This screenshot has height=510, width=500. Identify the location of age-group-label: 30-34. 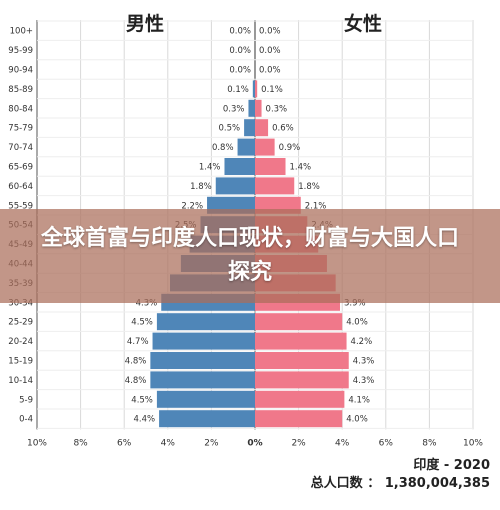
(20, 303).